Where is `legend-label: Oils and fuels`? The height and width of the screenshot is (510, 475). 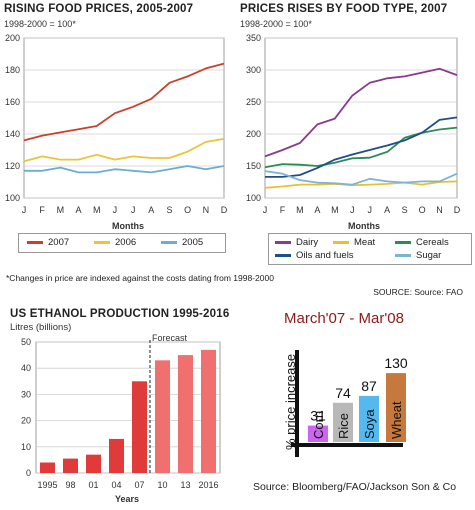
legend-label: Oils and fuels is located at coordinates (325, 255).